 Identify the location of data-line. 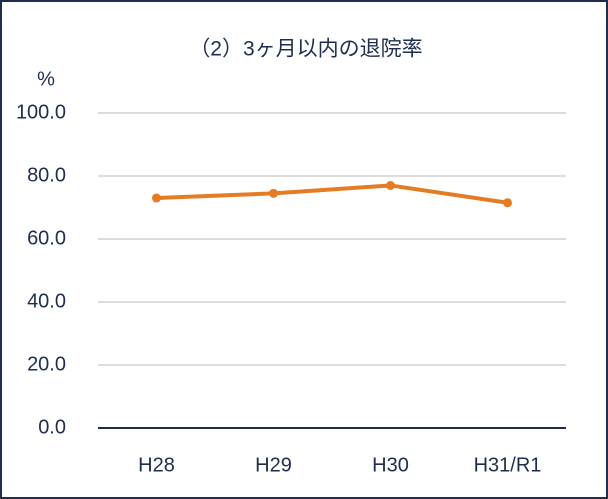
(332, 194).